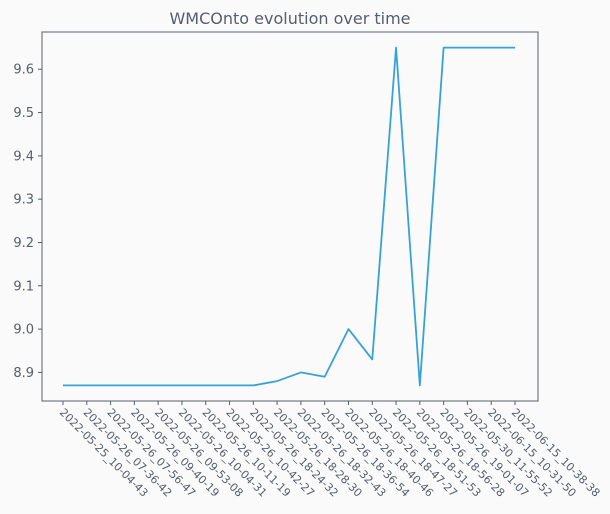 This screenshot has width=610, height=514. Describe the element at coordinates (23, 200) in the screenshot. I see `y-tick-label: 9.3` at that location.